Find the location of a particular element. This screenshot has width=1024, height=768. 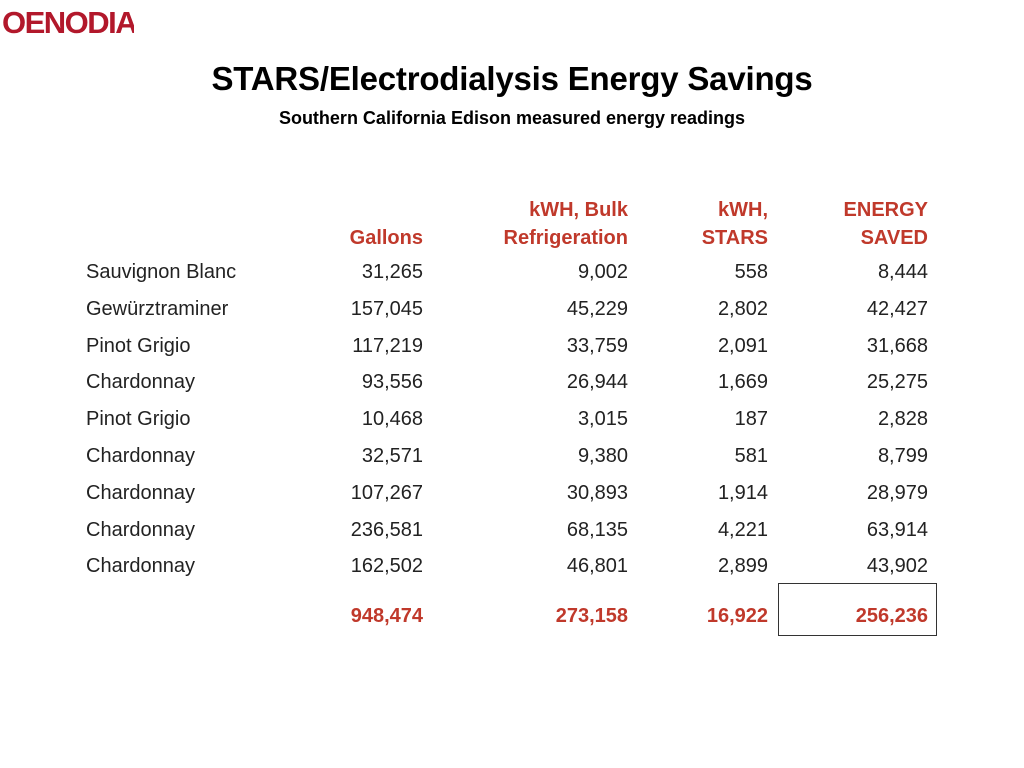

saved-kwh-cell: 42,427 is located at coordinates (897, 308).